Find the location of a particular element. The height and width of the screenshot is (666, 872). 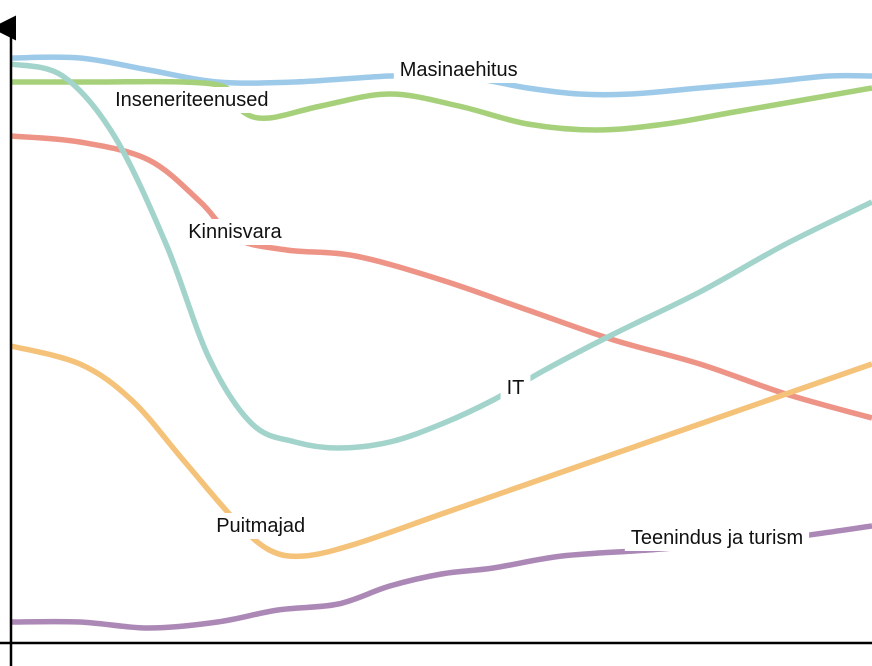

series-label-teenindus-ja-turism: Teenindus ja turism is located at coordinates (717, 538).